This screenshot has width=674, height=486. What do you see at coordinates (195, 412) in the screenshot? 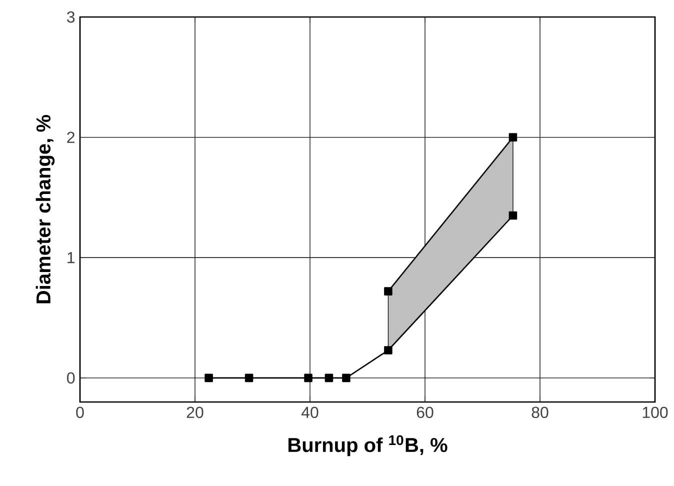
I see `x-tick-label: 20` at bounding box center [195, 412].